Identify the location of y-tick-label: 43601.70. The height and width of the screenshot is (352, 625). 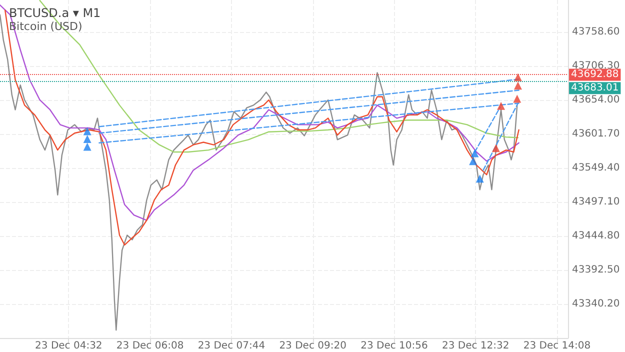
(596, 134).